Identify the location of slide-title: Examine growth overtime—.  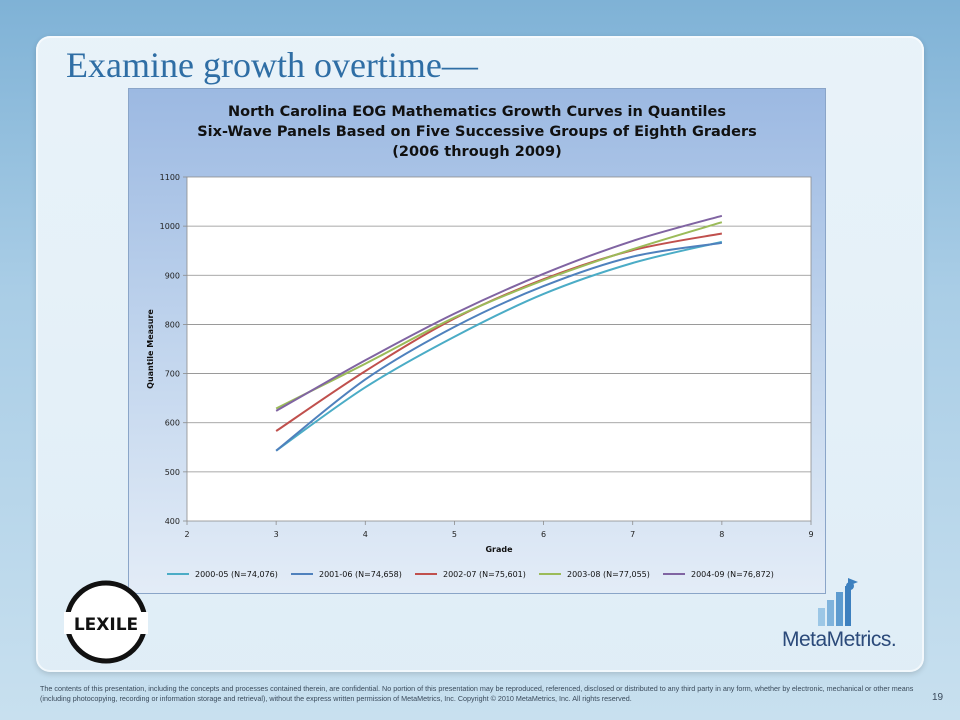
(272, 65).